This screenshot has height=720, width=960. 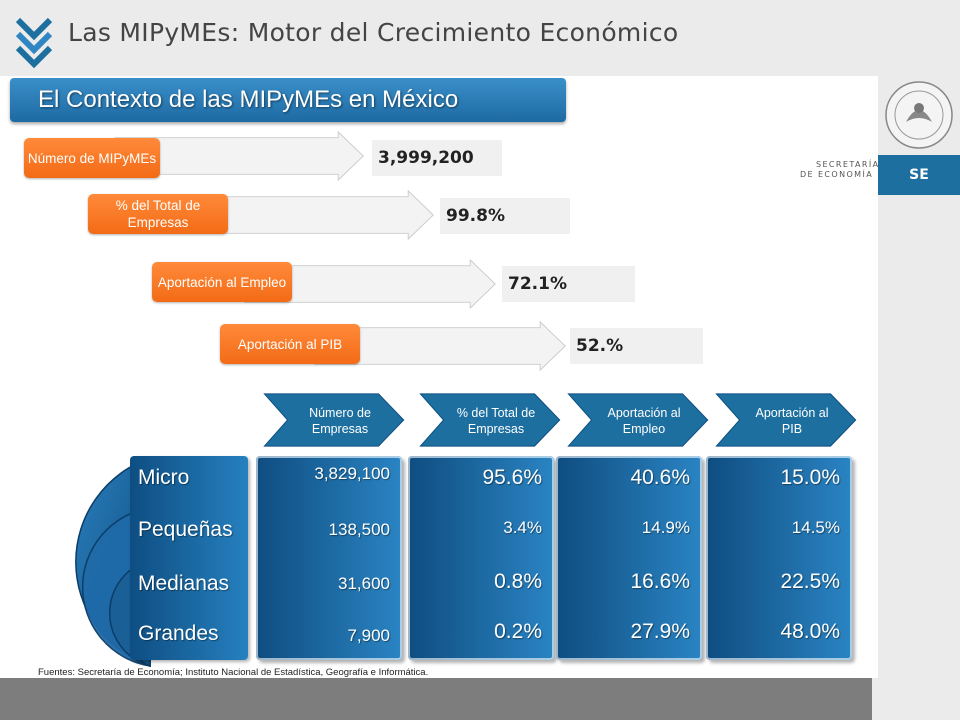 I want to click on category-pequenas: Pequeñas, so click(x=185, y=529).